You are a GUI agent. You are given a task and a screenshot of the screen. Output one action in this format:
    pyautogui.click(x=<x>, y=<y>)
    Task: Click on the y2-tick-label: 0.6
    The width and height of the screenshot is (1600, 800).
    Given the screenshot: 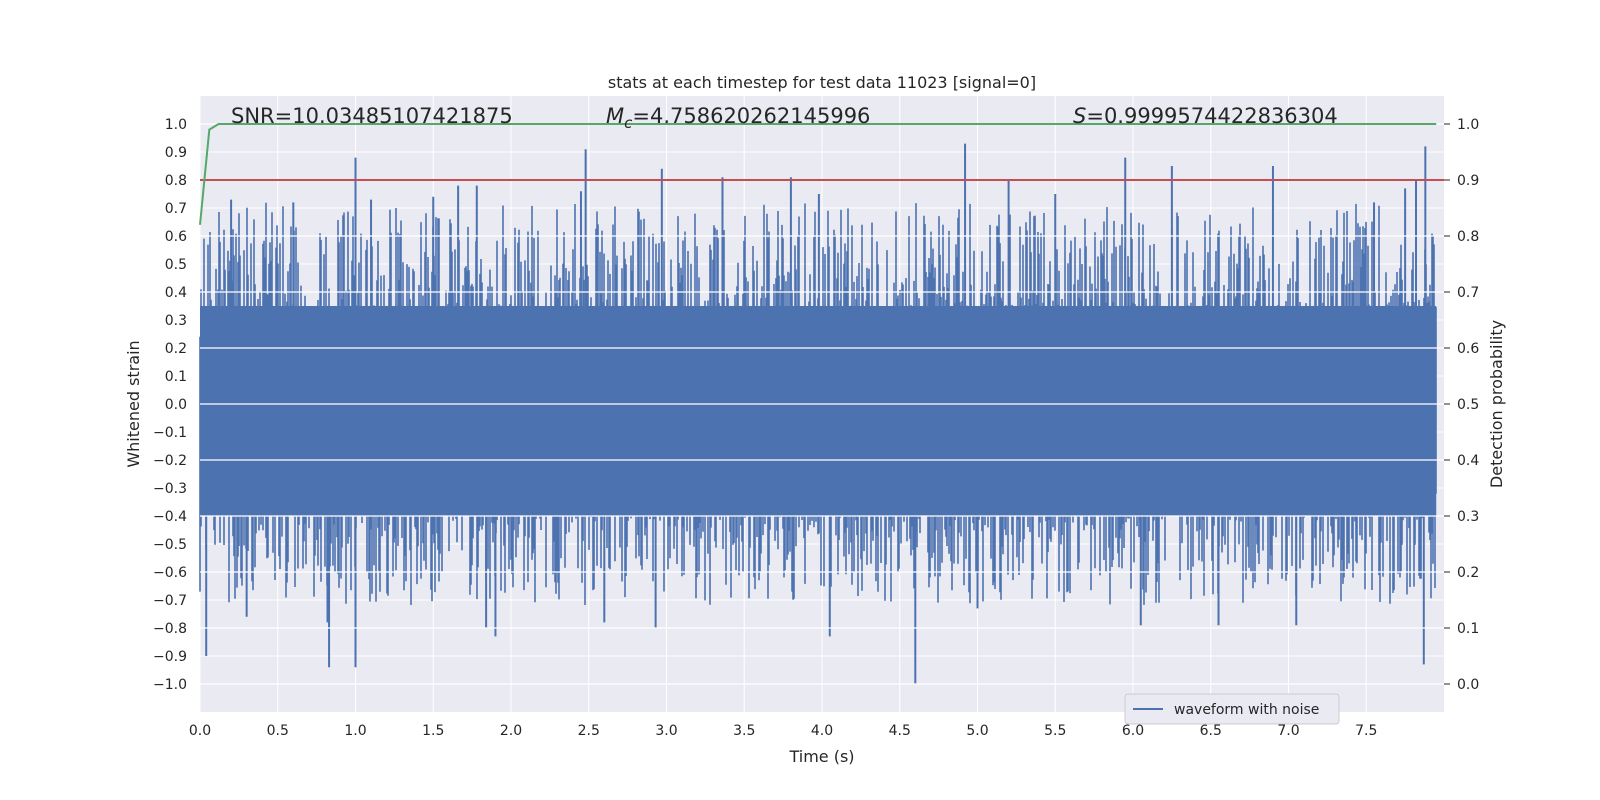 What is the action you would take?
    pyautogui.click(x=1468, y=349)
    